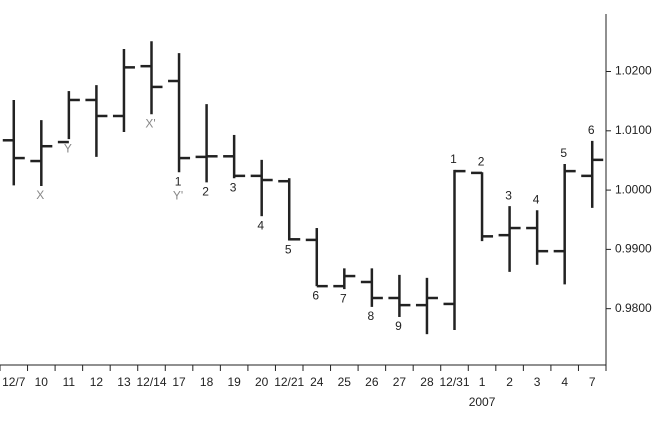 This screenshot has width=667, height=423. I want to click on x-tick-label: 2, so click(509, 382).